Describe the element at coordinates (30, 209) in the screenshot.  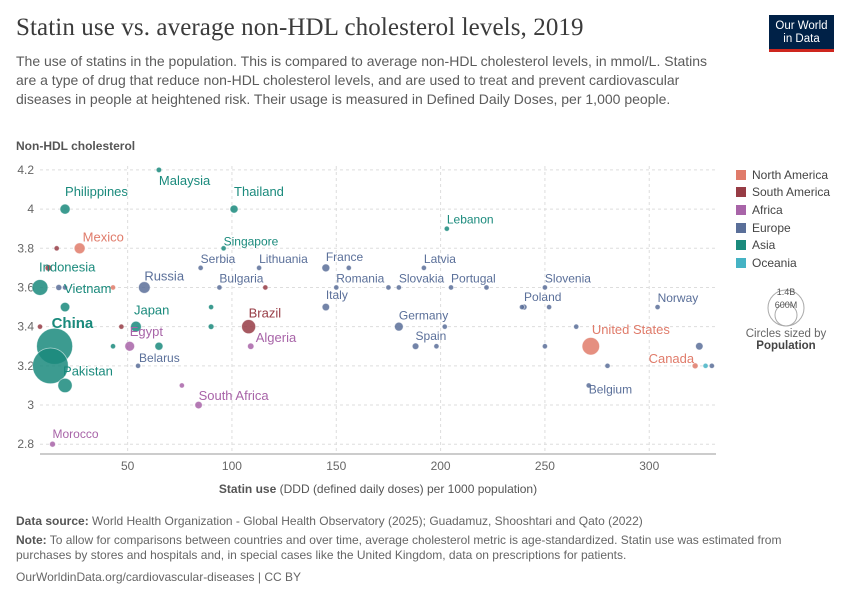
I see `y-tick-label: 4` at that location.